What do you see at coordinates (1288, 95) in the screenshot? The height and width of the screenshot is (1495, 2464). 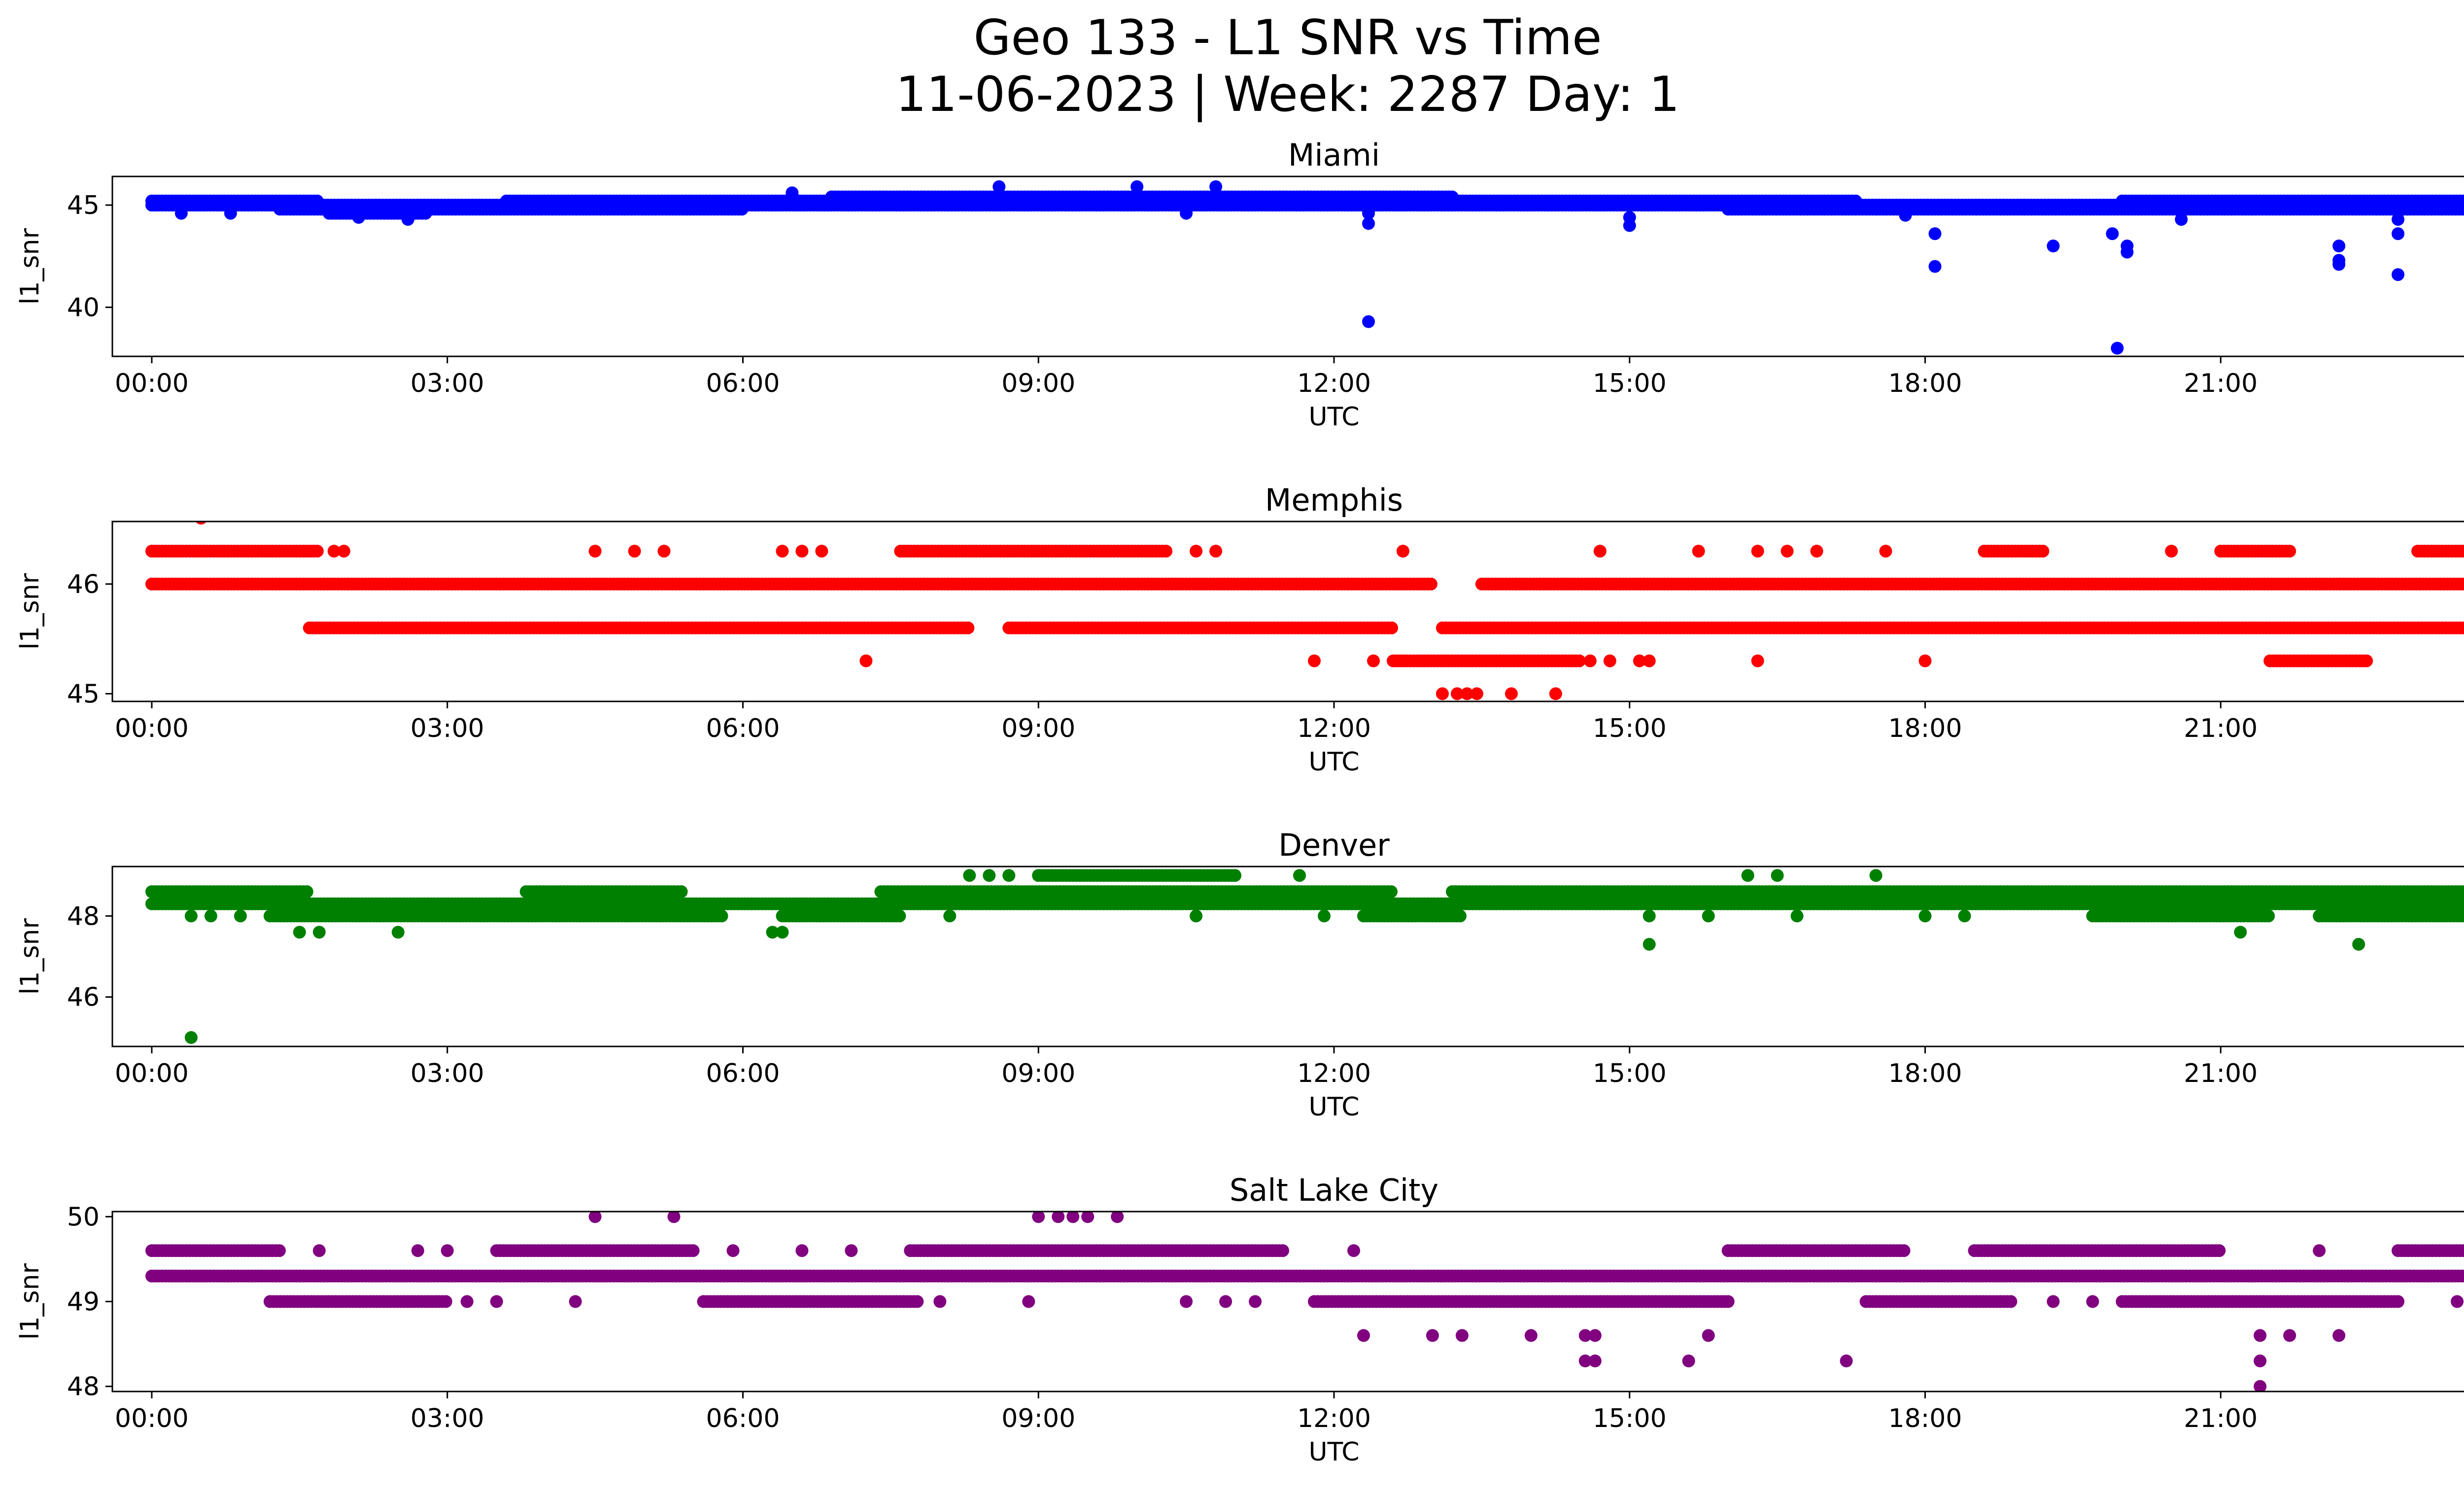 I see `figure-title-line-2: 11-06-2023 | Week: 2287 Day: 1` at bounding box center [1288, 95].